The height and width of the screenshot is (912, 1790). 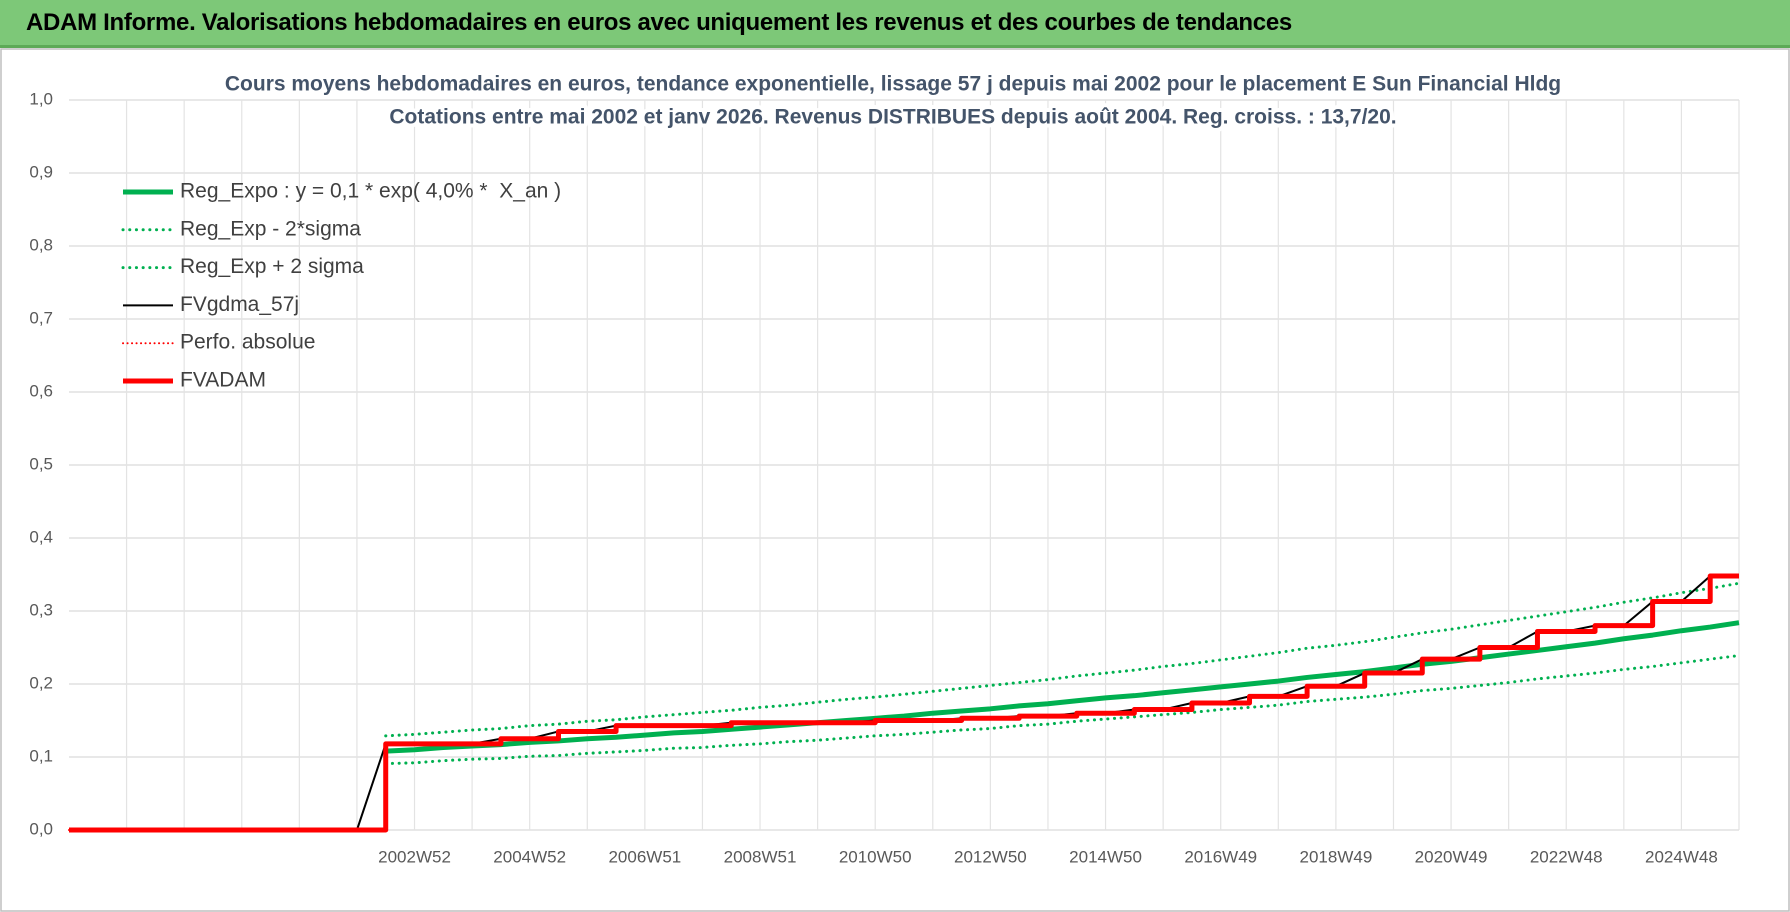 What do you see at coordinates (1566, 856) in the screenshot?
I see `x-tick-label: 2022W48` at bounding box center [1566, 856].